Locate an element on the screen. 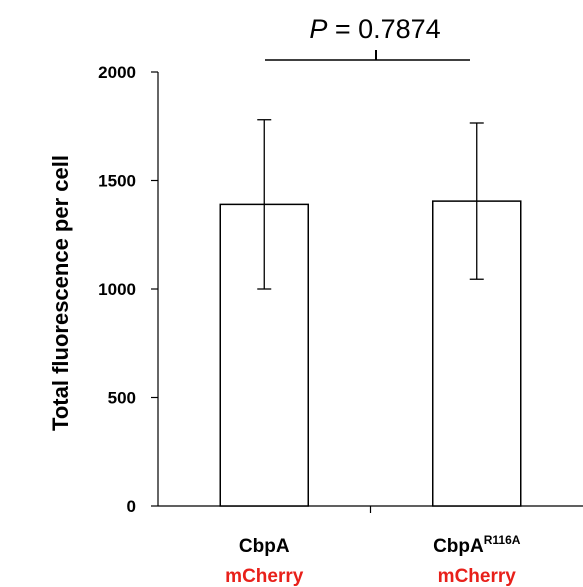 Image resolution: width=583 pixels, height=587 pixels. y-tick-label: 1000 is located at coordinates (117, 289).